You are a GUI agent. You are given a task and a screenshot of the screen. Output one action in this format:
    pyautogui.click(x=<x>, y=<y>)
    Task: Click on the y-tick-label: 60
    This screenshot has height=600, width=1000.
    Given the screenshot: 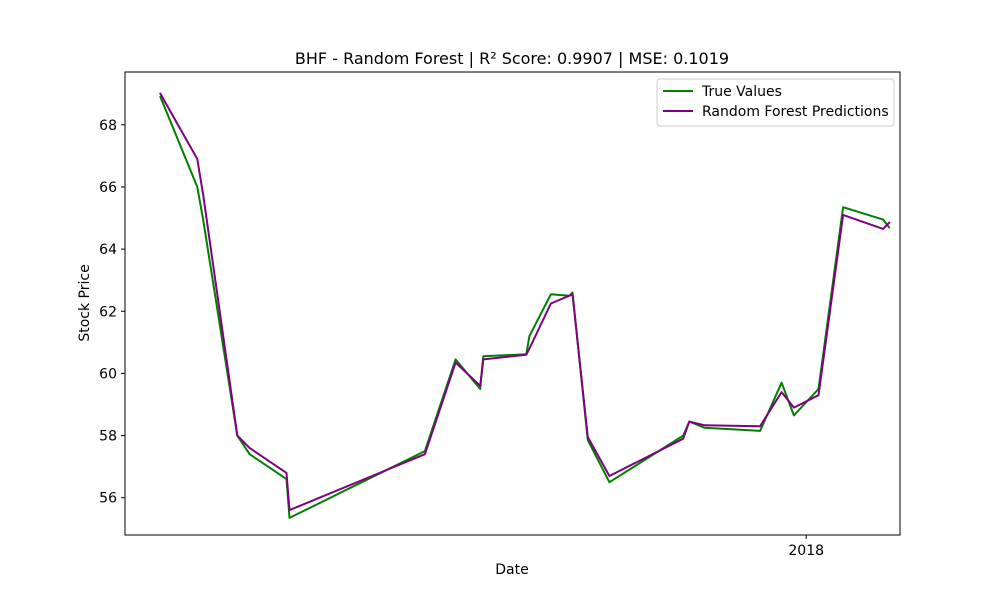 What is the action you would take?
    pyautogui.click(x=108, y=374)
    